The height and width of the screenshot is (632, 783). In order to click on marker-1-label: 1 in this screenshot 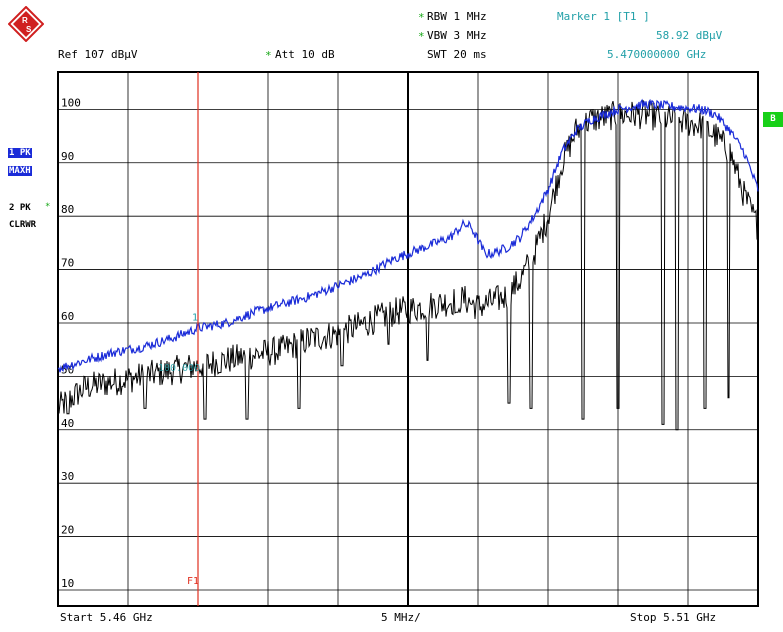, I will do `click(195, 318)`.